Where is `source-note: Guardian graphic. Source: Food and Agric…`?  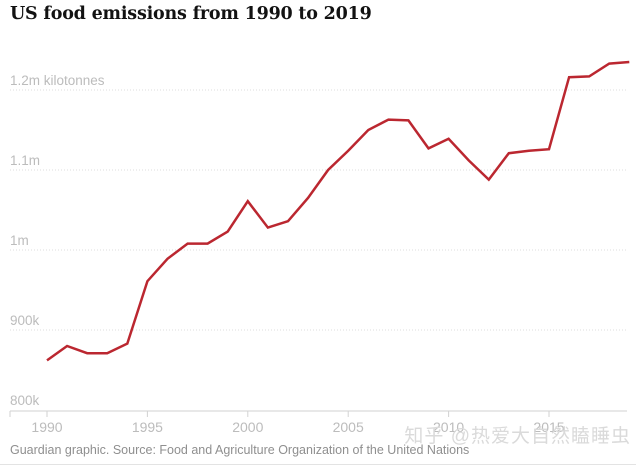 source-note: Guardian graphic. Source: Food and Agric… is located at coordinates (240, 450).